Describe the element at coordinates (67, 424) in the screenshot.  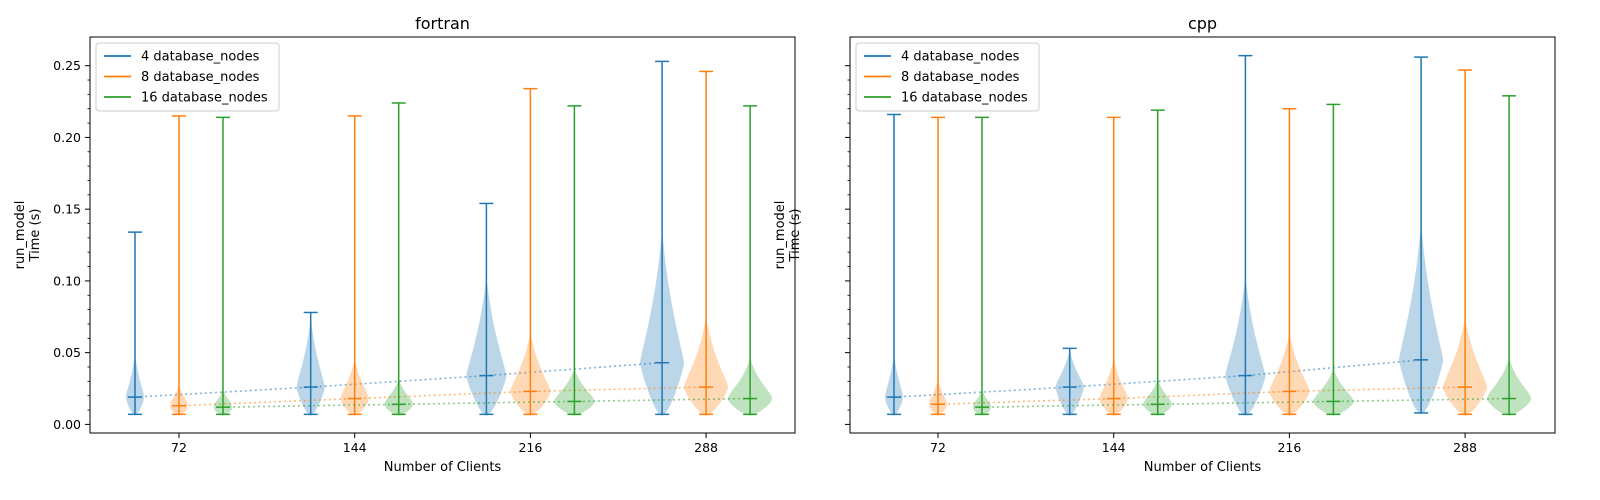
I see `y-tick-label: 0.00` at that location.